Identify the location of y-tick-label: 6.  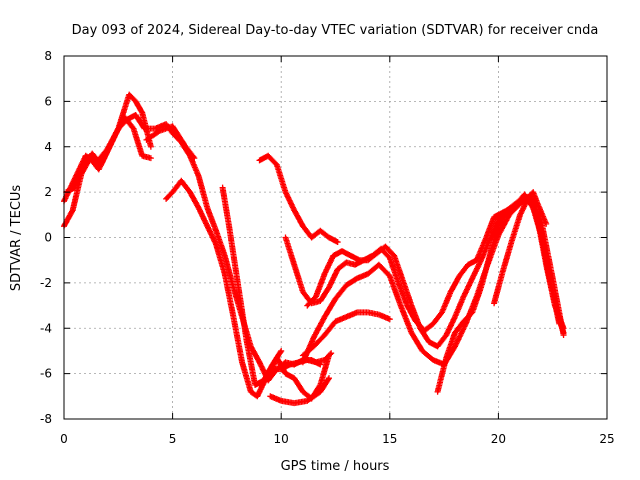
(48, 101).